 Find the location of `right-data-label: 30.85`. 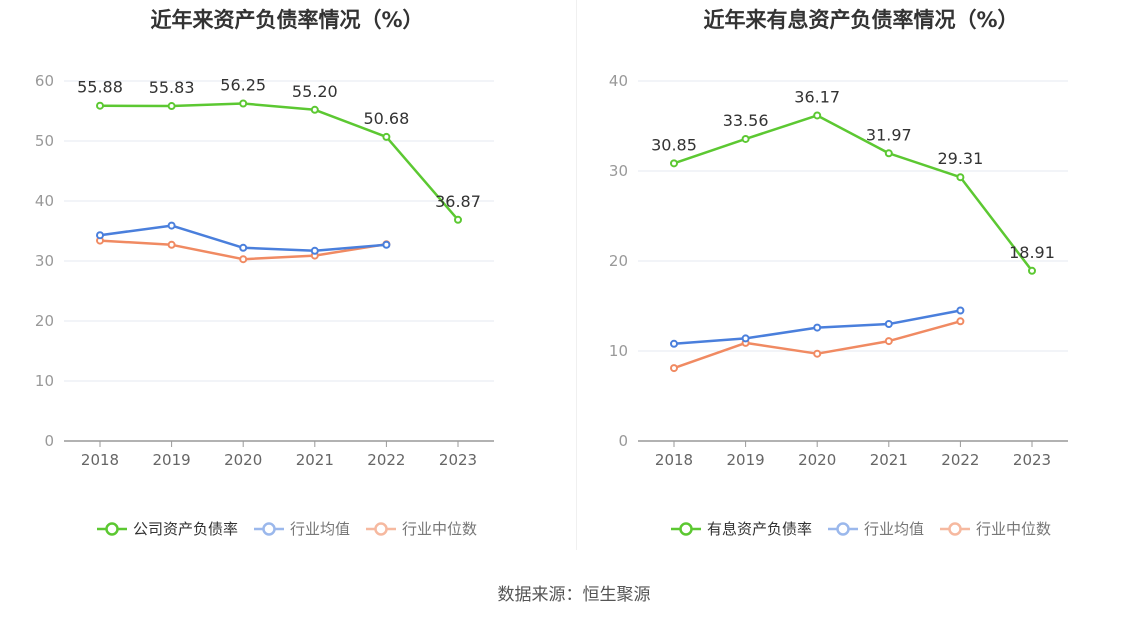

right-data-label: 30.85 is located at coordinates (674, 144).